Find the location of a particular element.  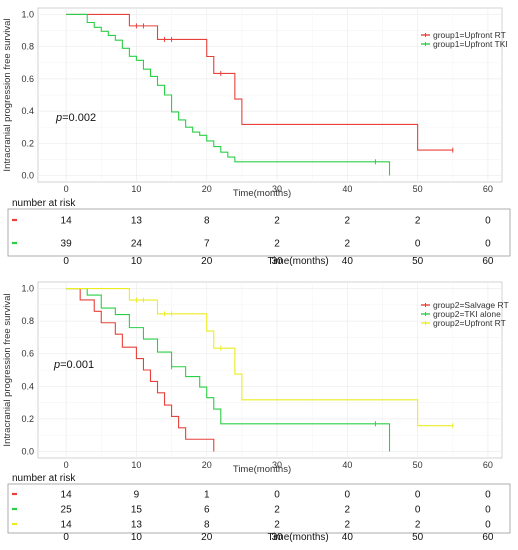

risk-count: 39 is located at coordinates (67, 244).